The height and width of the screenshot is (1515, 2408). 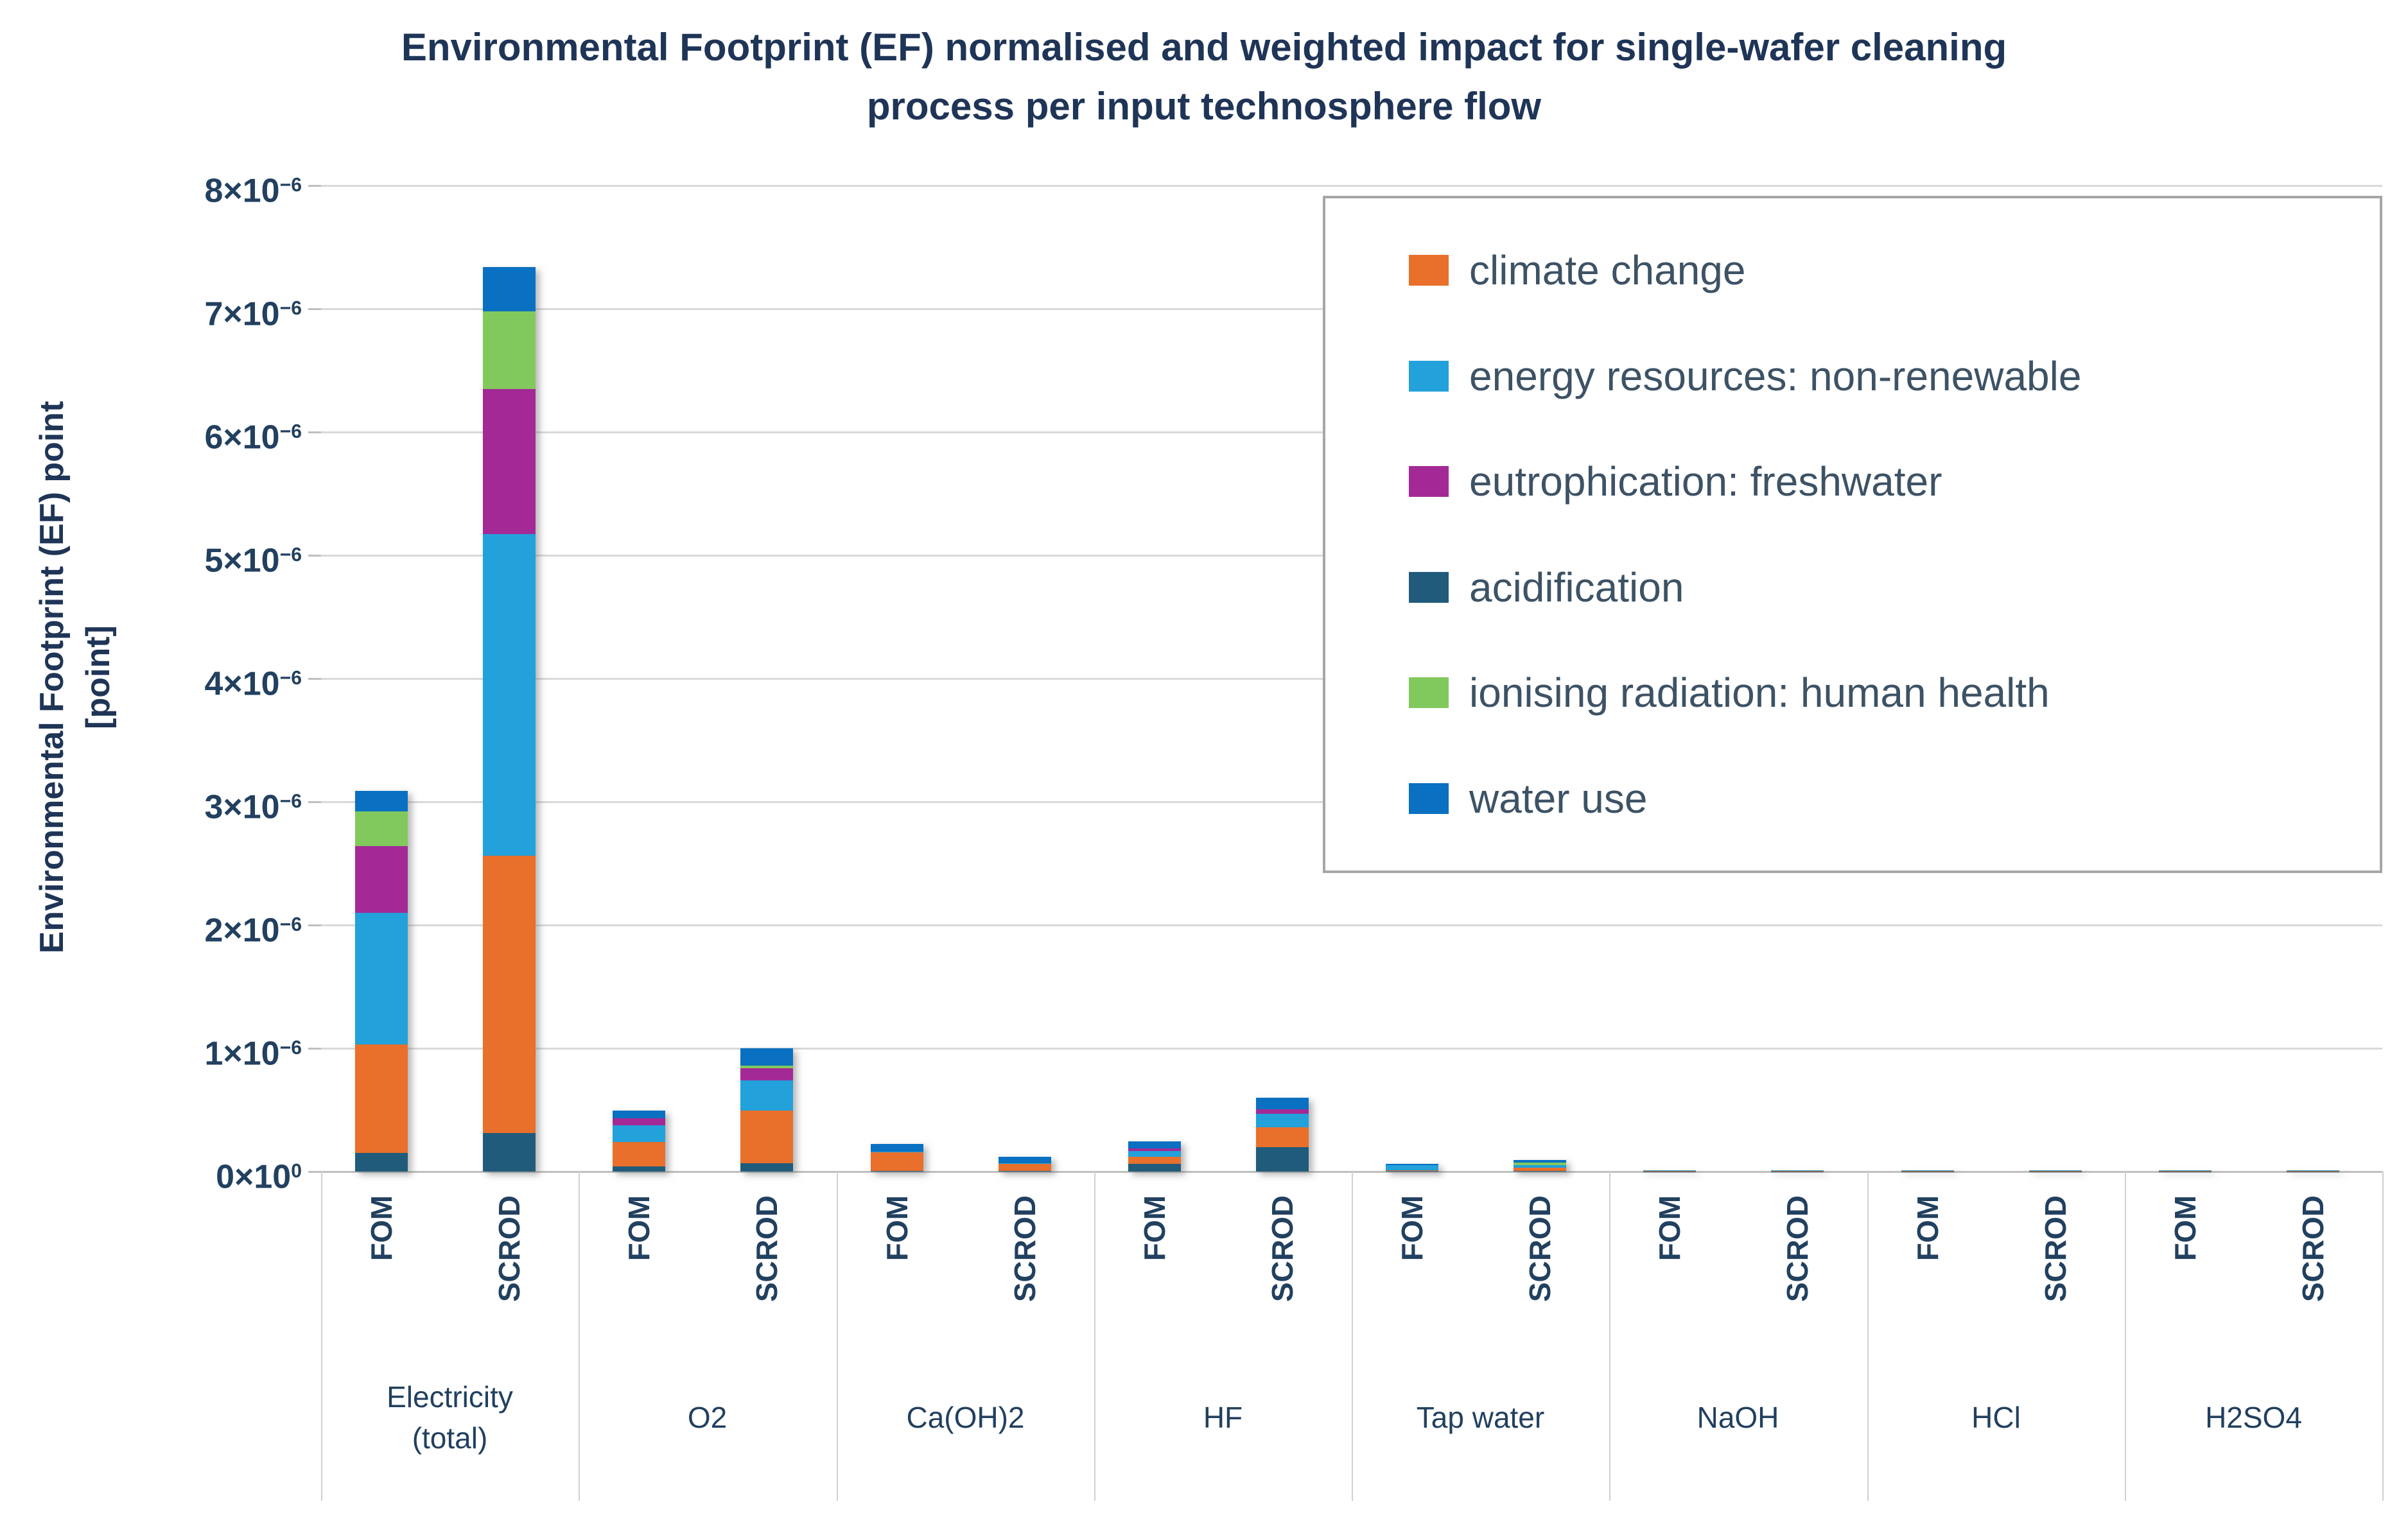 I want to click on bar-tap-water-scrod, so click(x=1540, y=1165).